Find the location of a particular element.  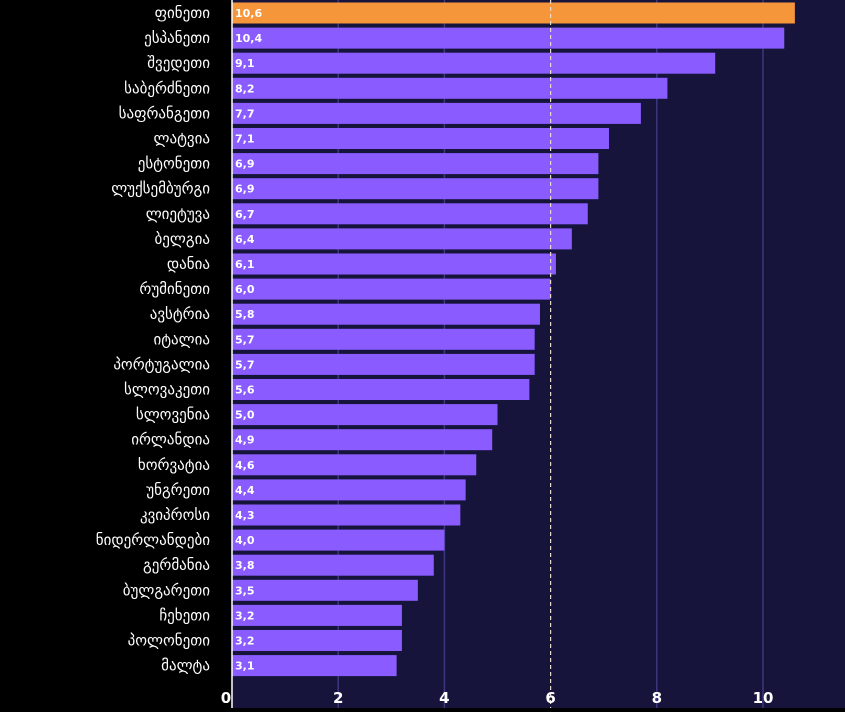

category-label: პოლონეთი is located at coordinates (169, 641).